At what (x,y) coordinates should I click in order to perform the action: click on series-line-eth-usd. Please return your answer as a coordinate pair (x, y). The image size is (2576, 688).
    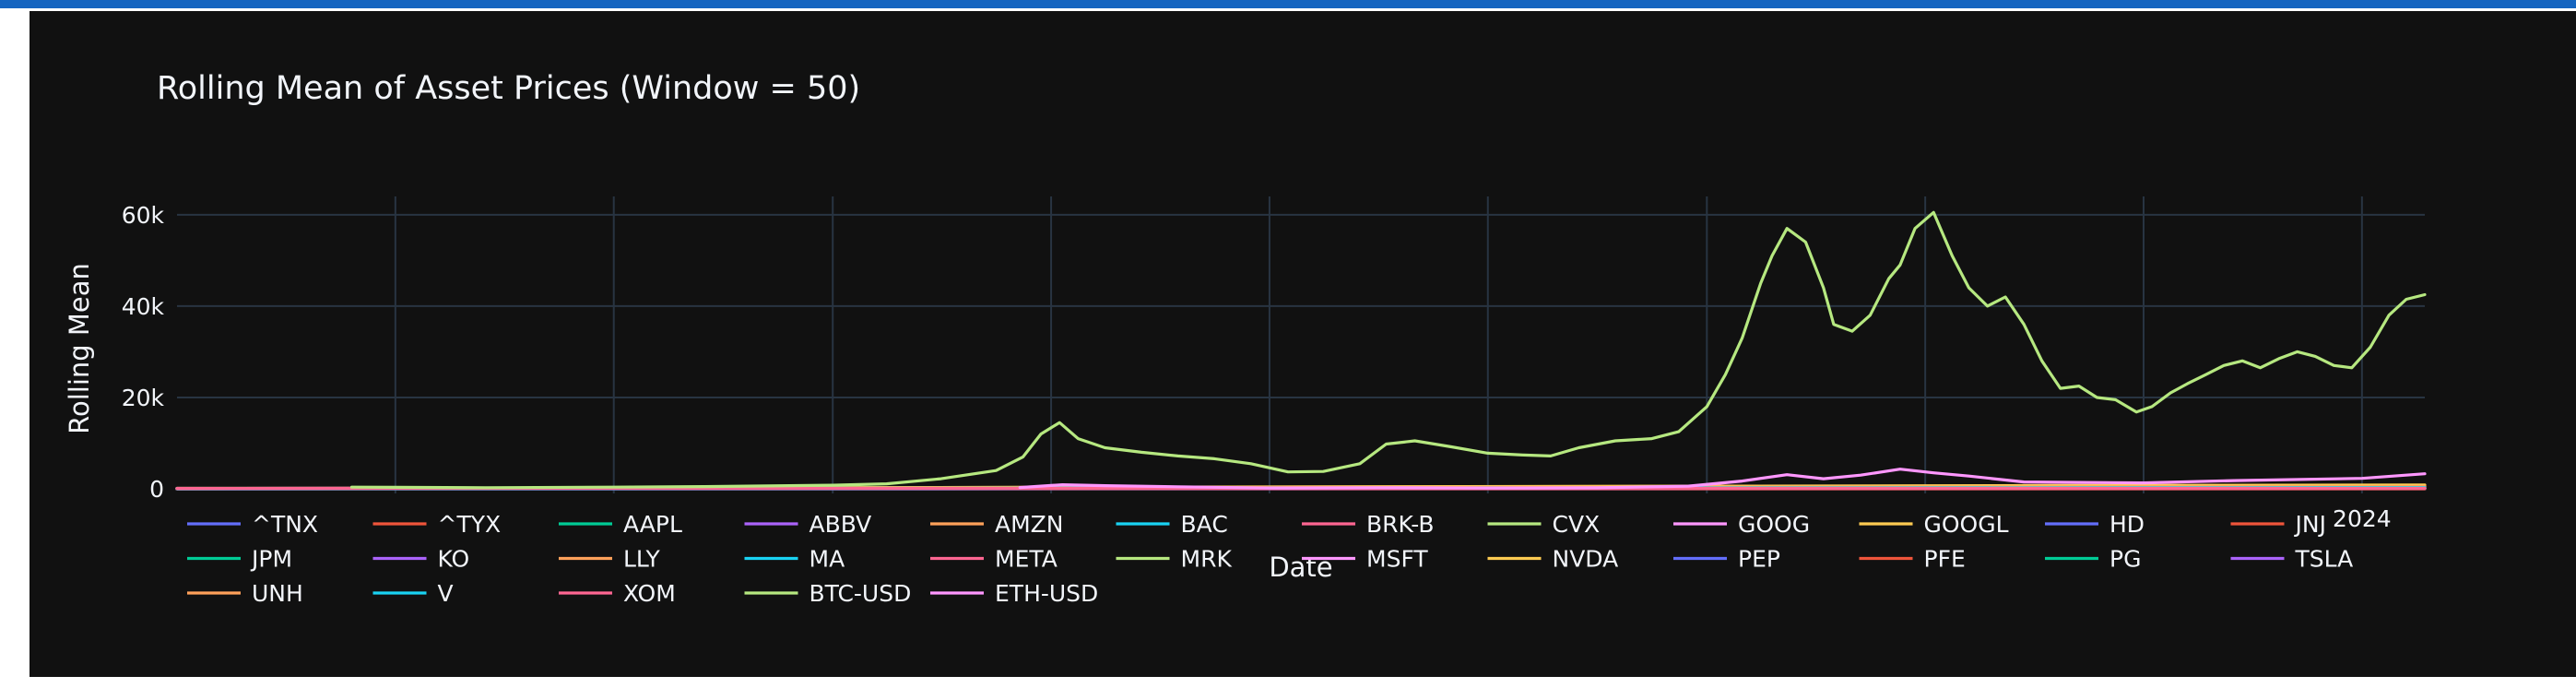
    Looking at the image, I should click on (1722, 479).